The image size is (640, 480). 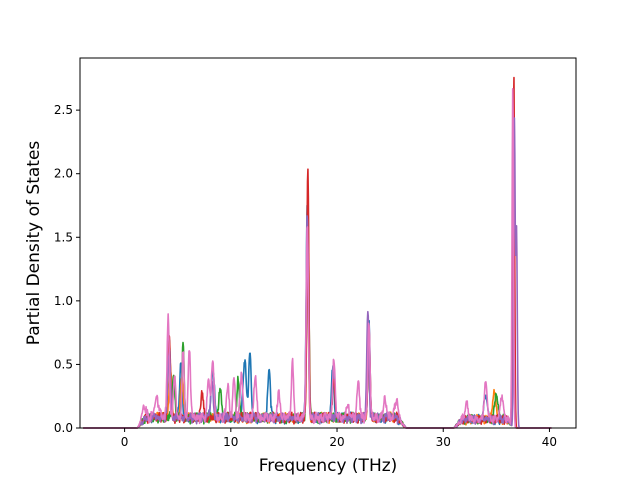 I want to click on y-tick-label: 0.5, so click(x=63, y=364).